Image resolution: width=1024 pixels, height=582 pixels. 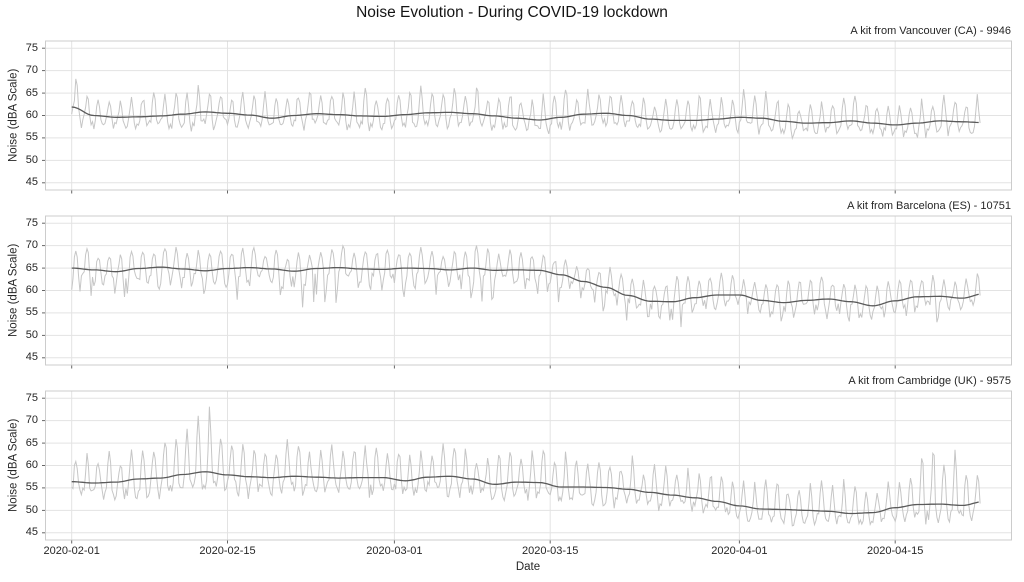 What do you see at coordinates (227, 551) in the screenshot?
I see `x-tick-label: 2020-02-15` at bounding box center [227, 551].